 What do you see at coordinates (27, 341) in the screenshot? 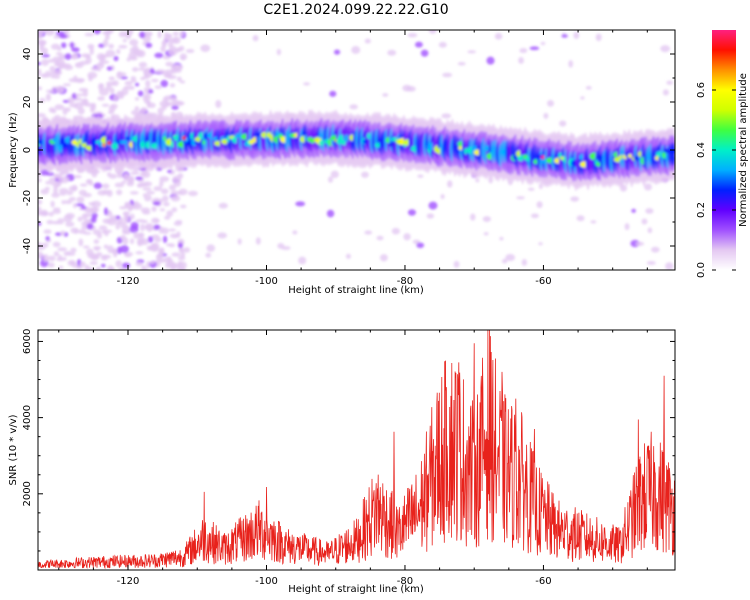
I see `y-tick-label: 6000` at bounding box center [27, 341].